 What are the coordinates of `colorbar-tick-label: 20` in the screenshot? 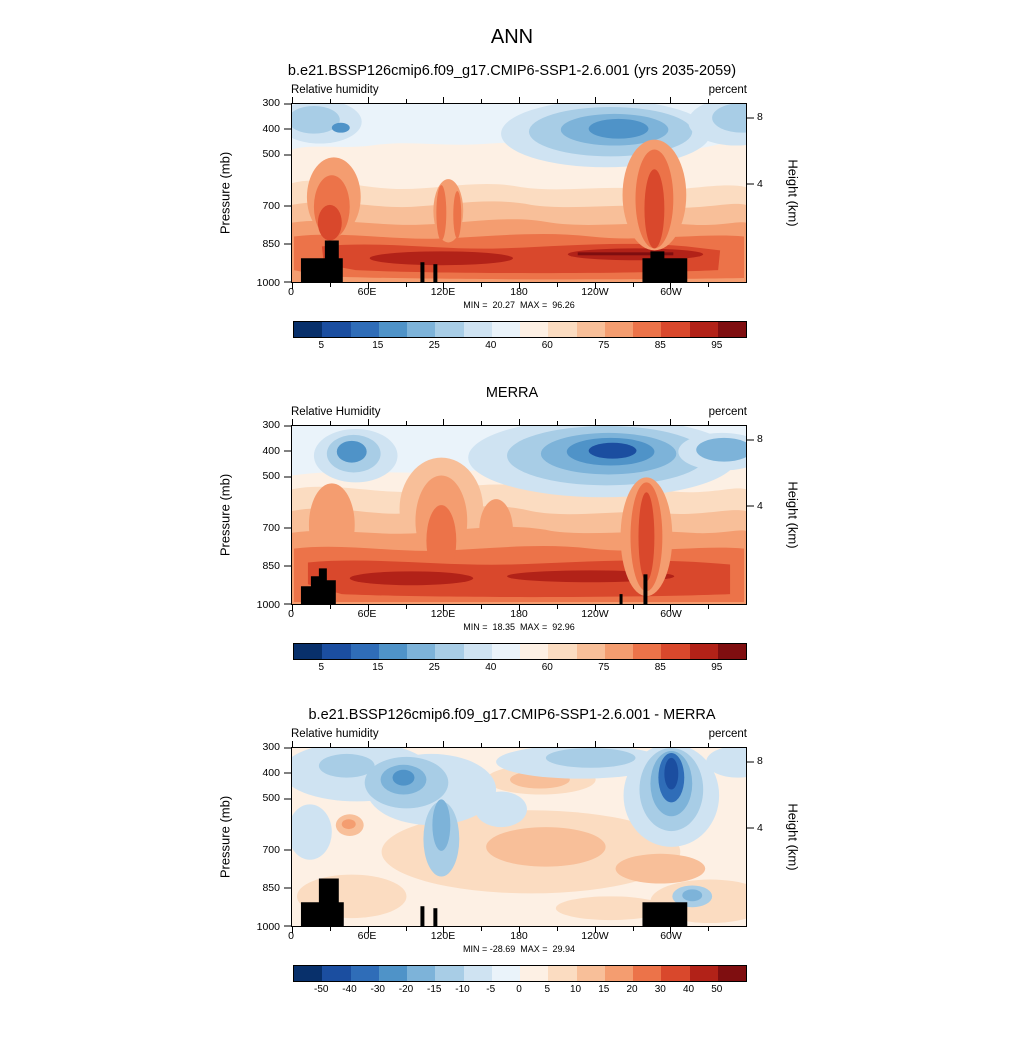 It's located at (632, 989).